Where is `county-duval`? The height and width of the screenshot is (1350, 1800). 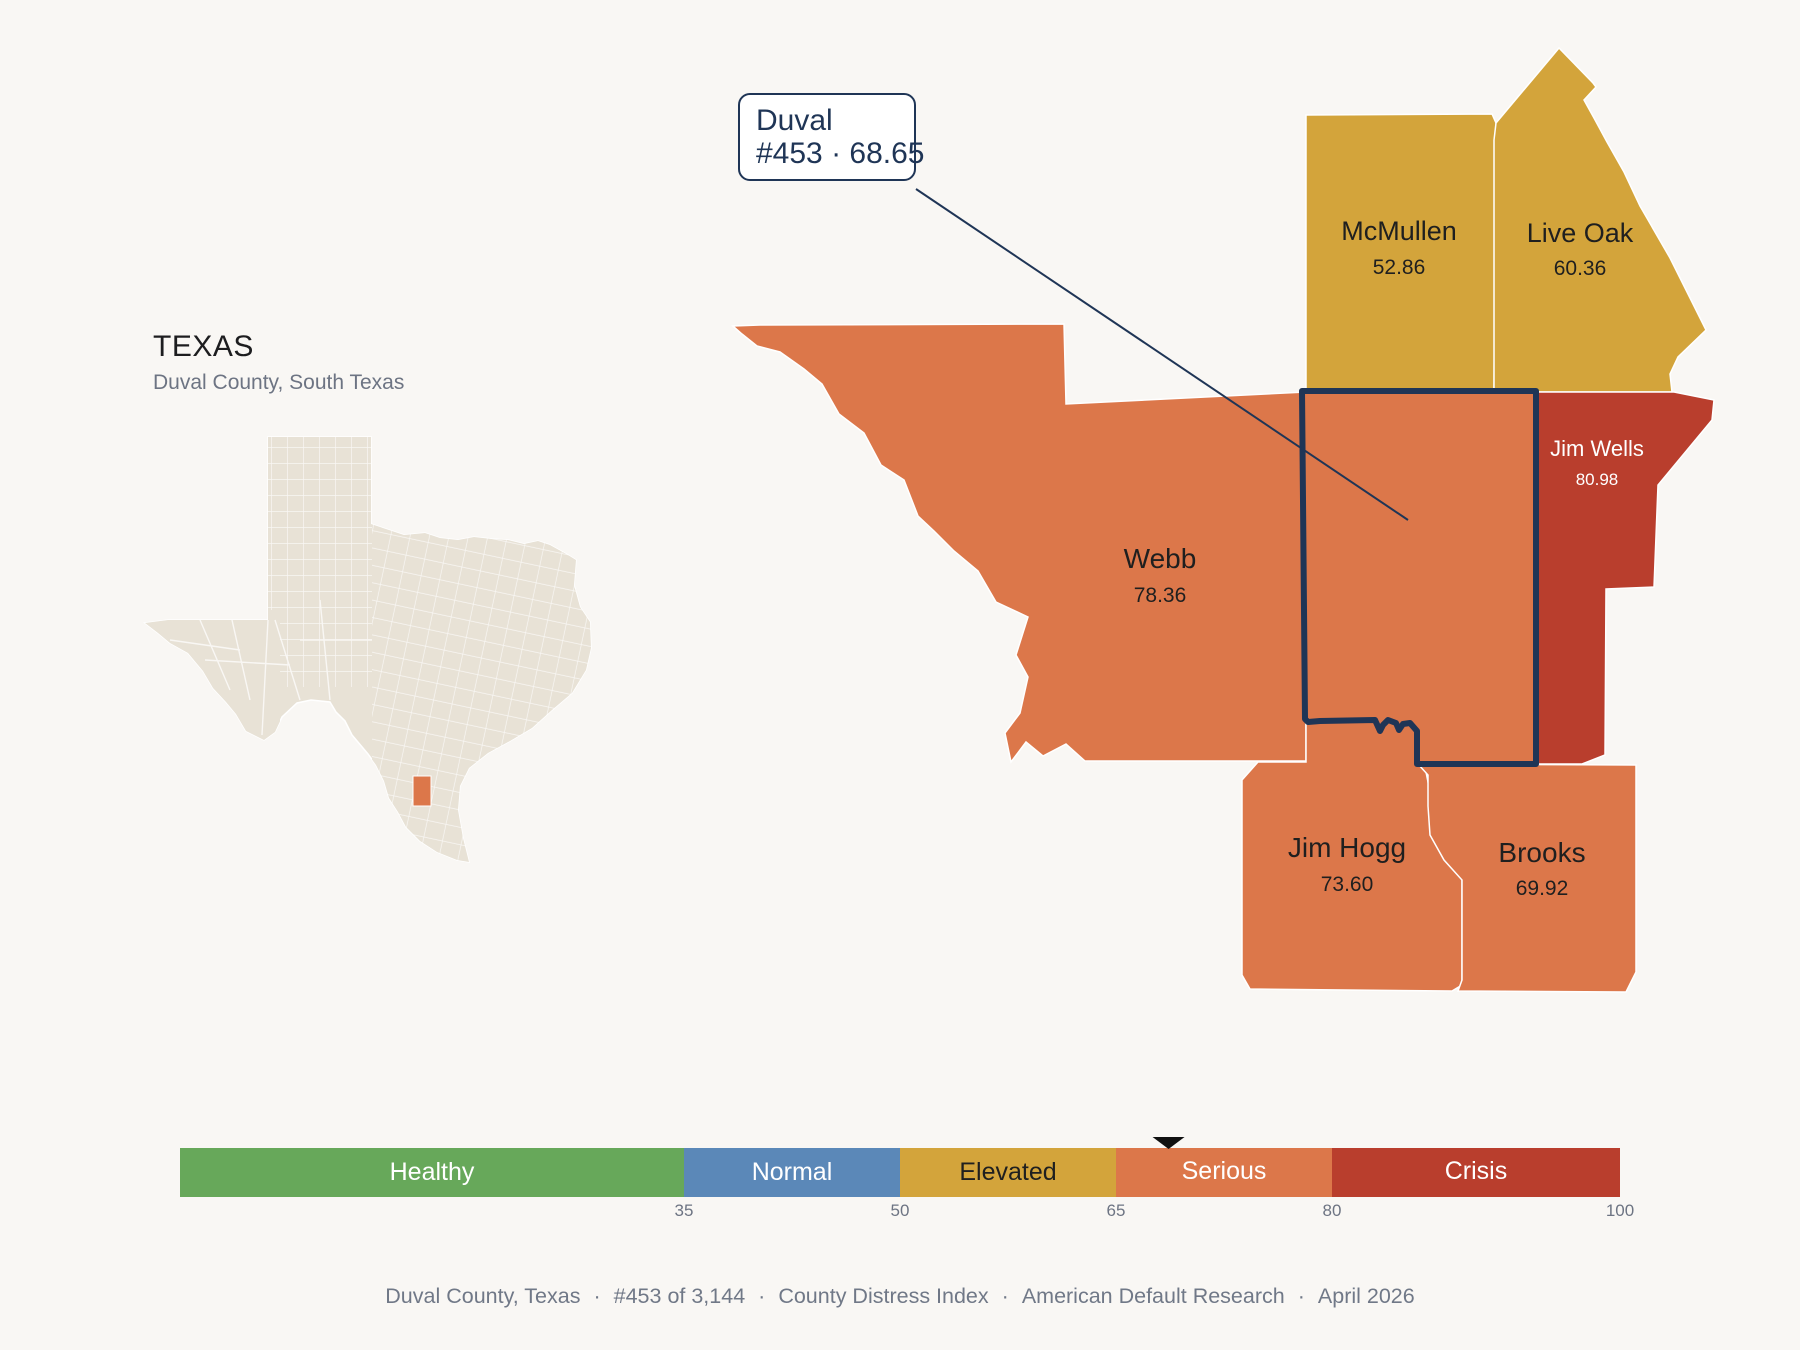
county-duval is located at coordinates (1419, 577).